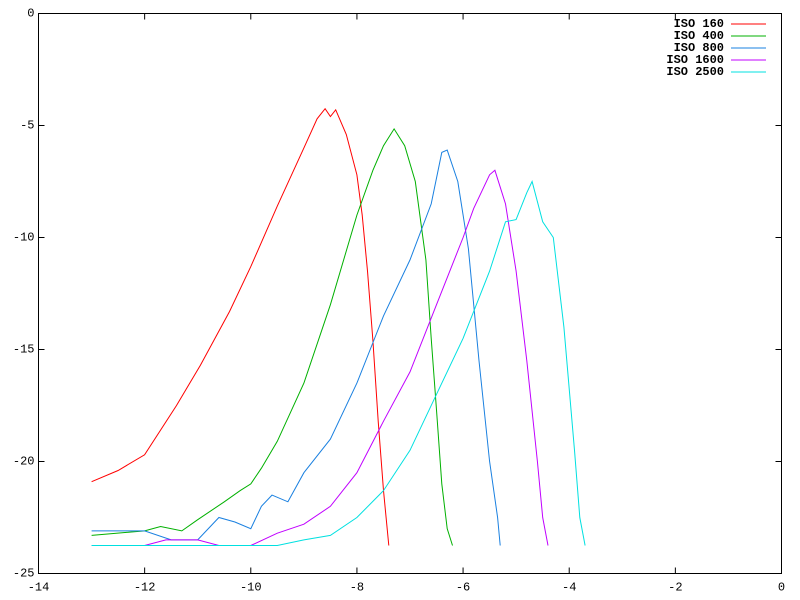 The height and width of the screenshot is (600, 800). Describe the element at coordinates (30, 14) in the screenshot. I see `y-tick-label: 0` at that location.